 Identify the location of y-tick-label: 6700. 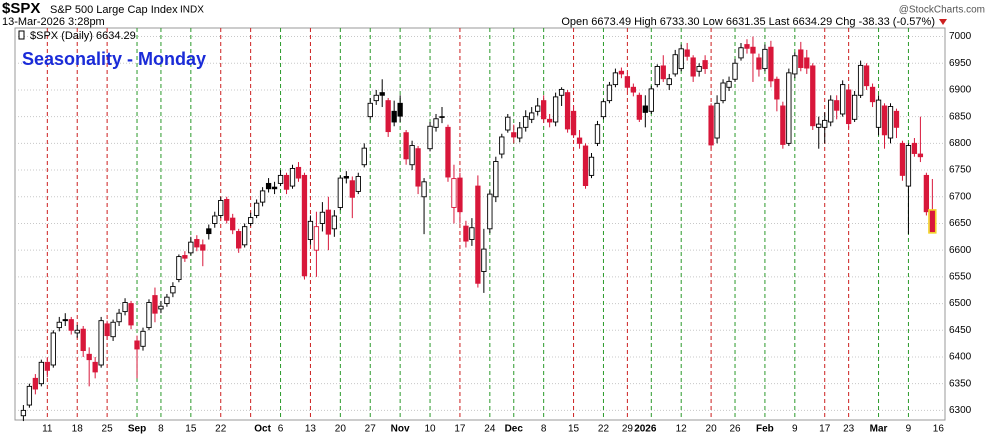
(960, 196).